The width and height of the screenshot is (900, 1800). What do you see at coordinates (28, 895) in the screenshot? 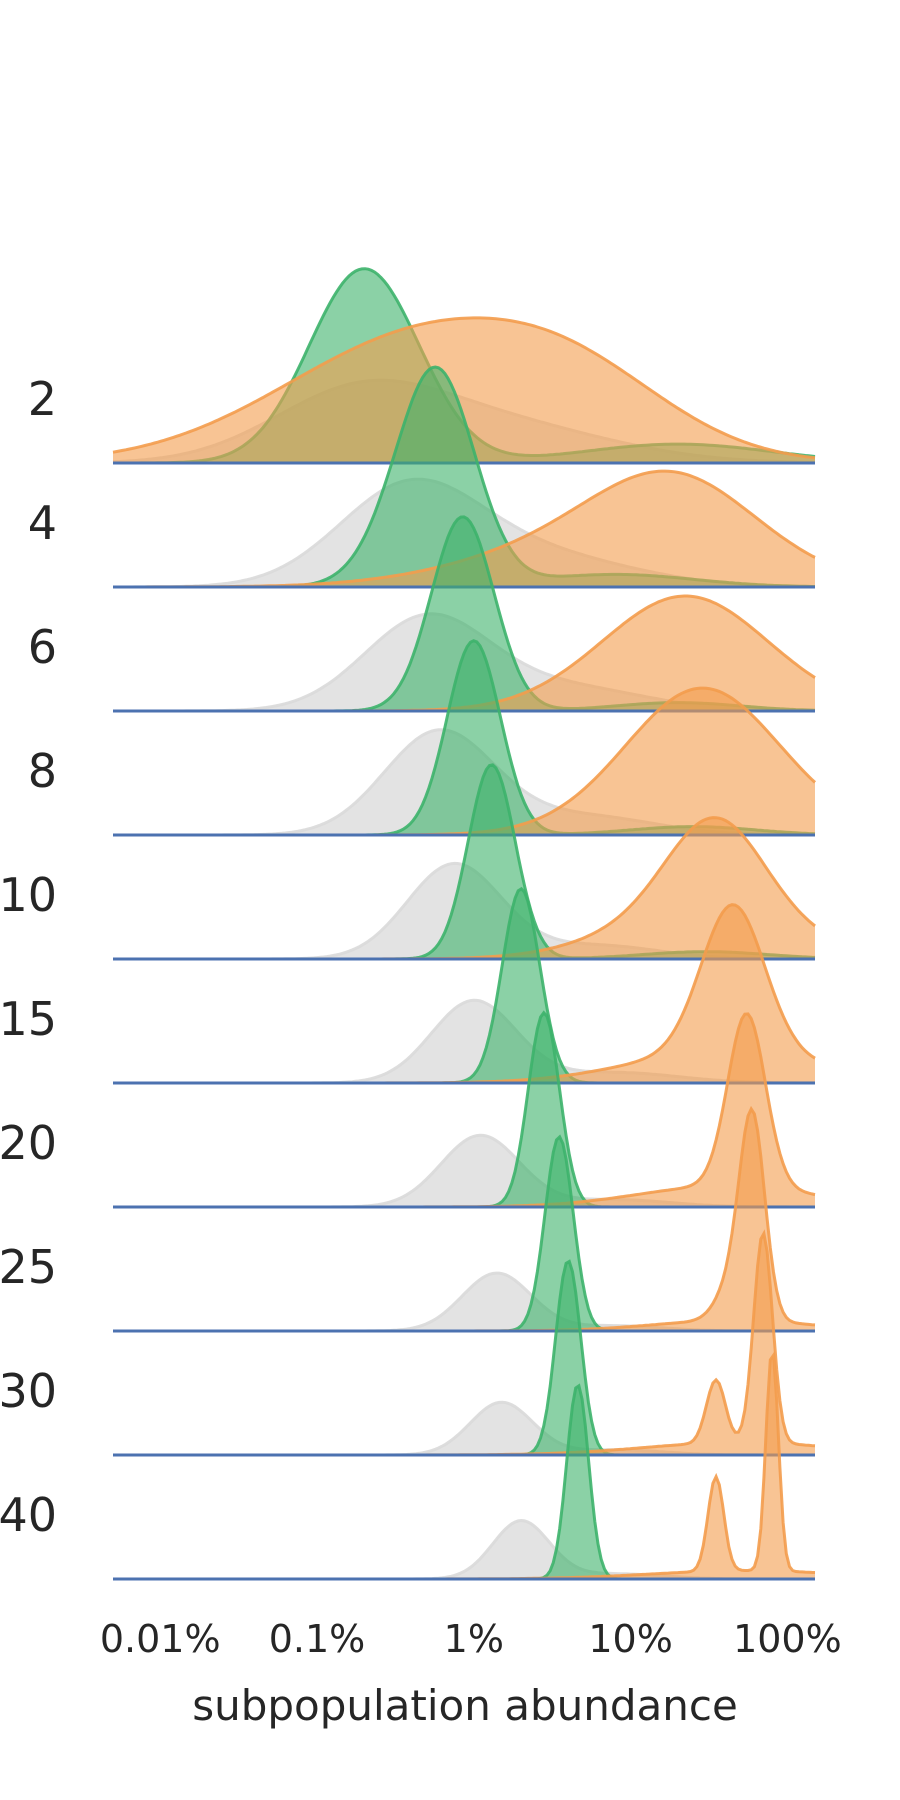
I see `row-label-10: 10` at bounding box center [28, 895].